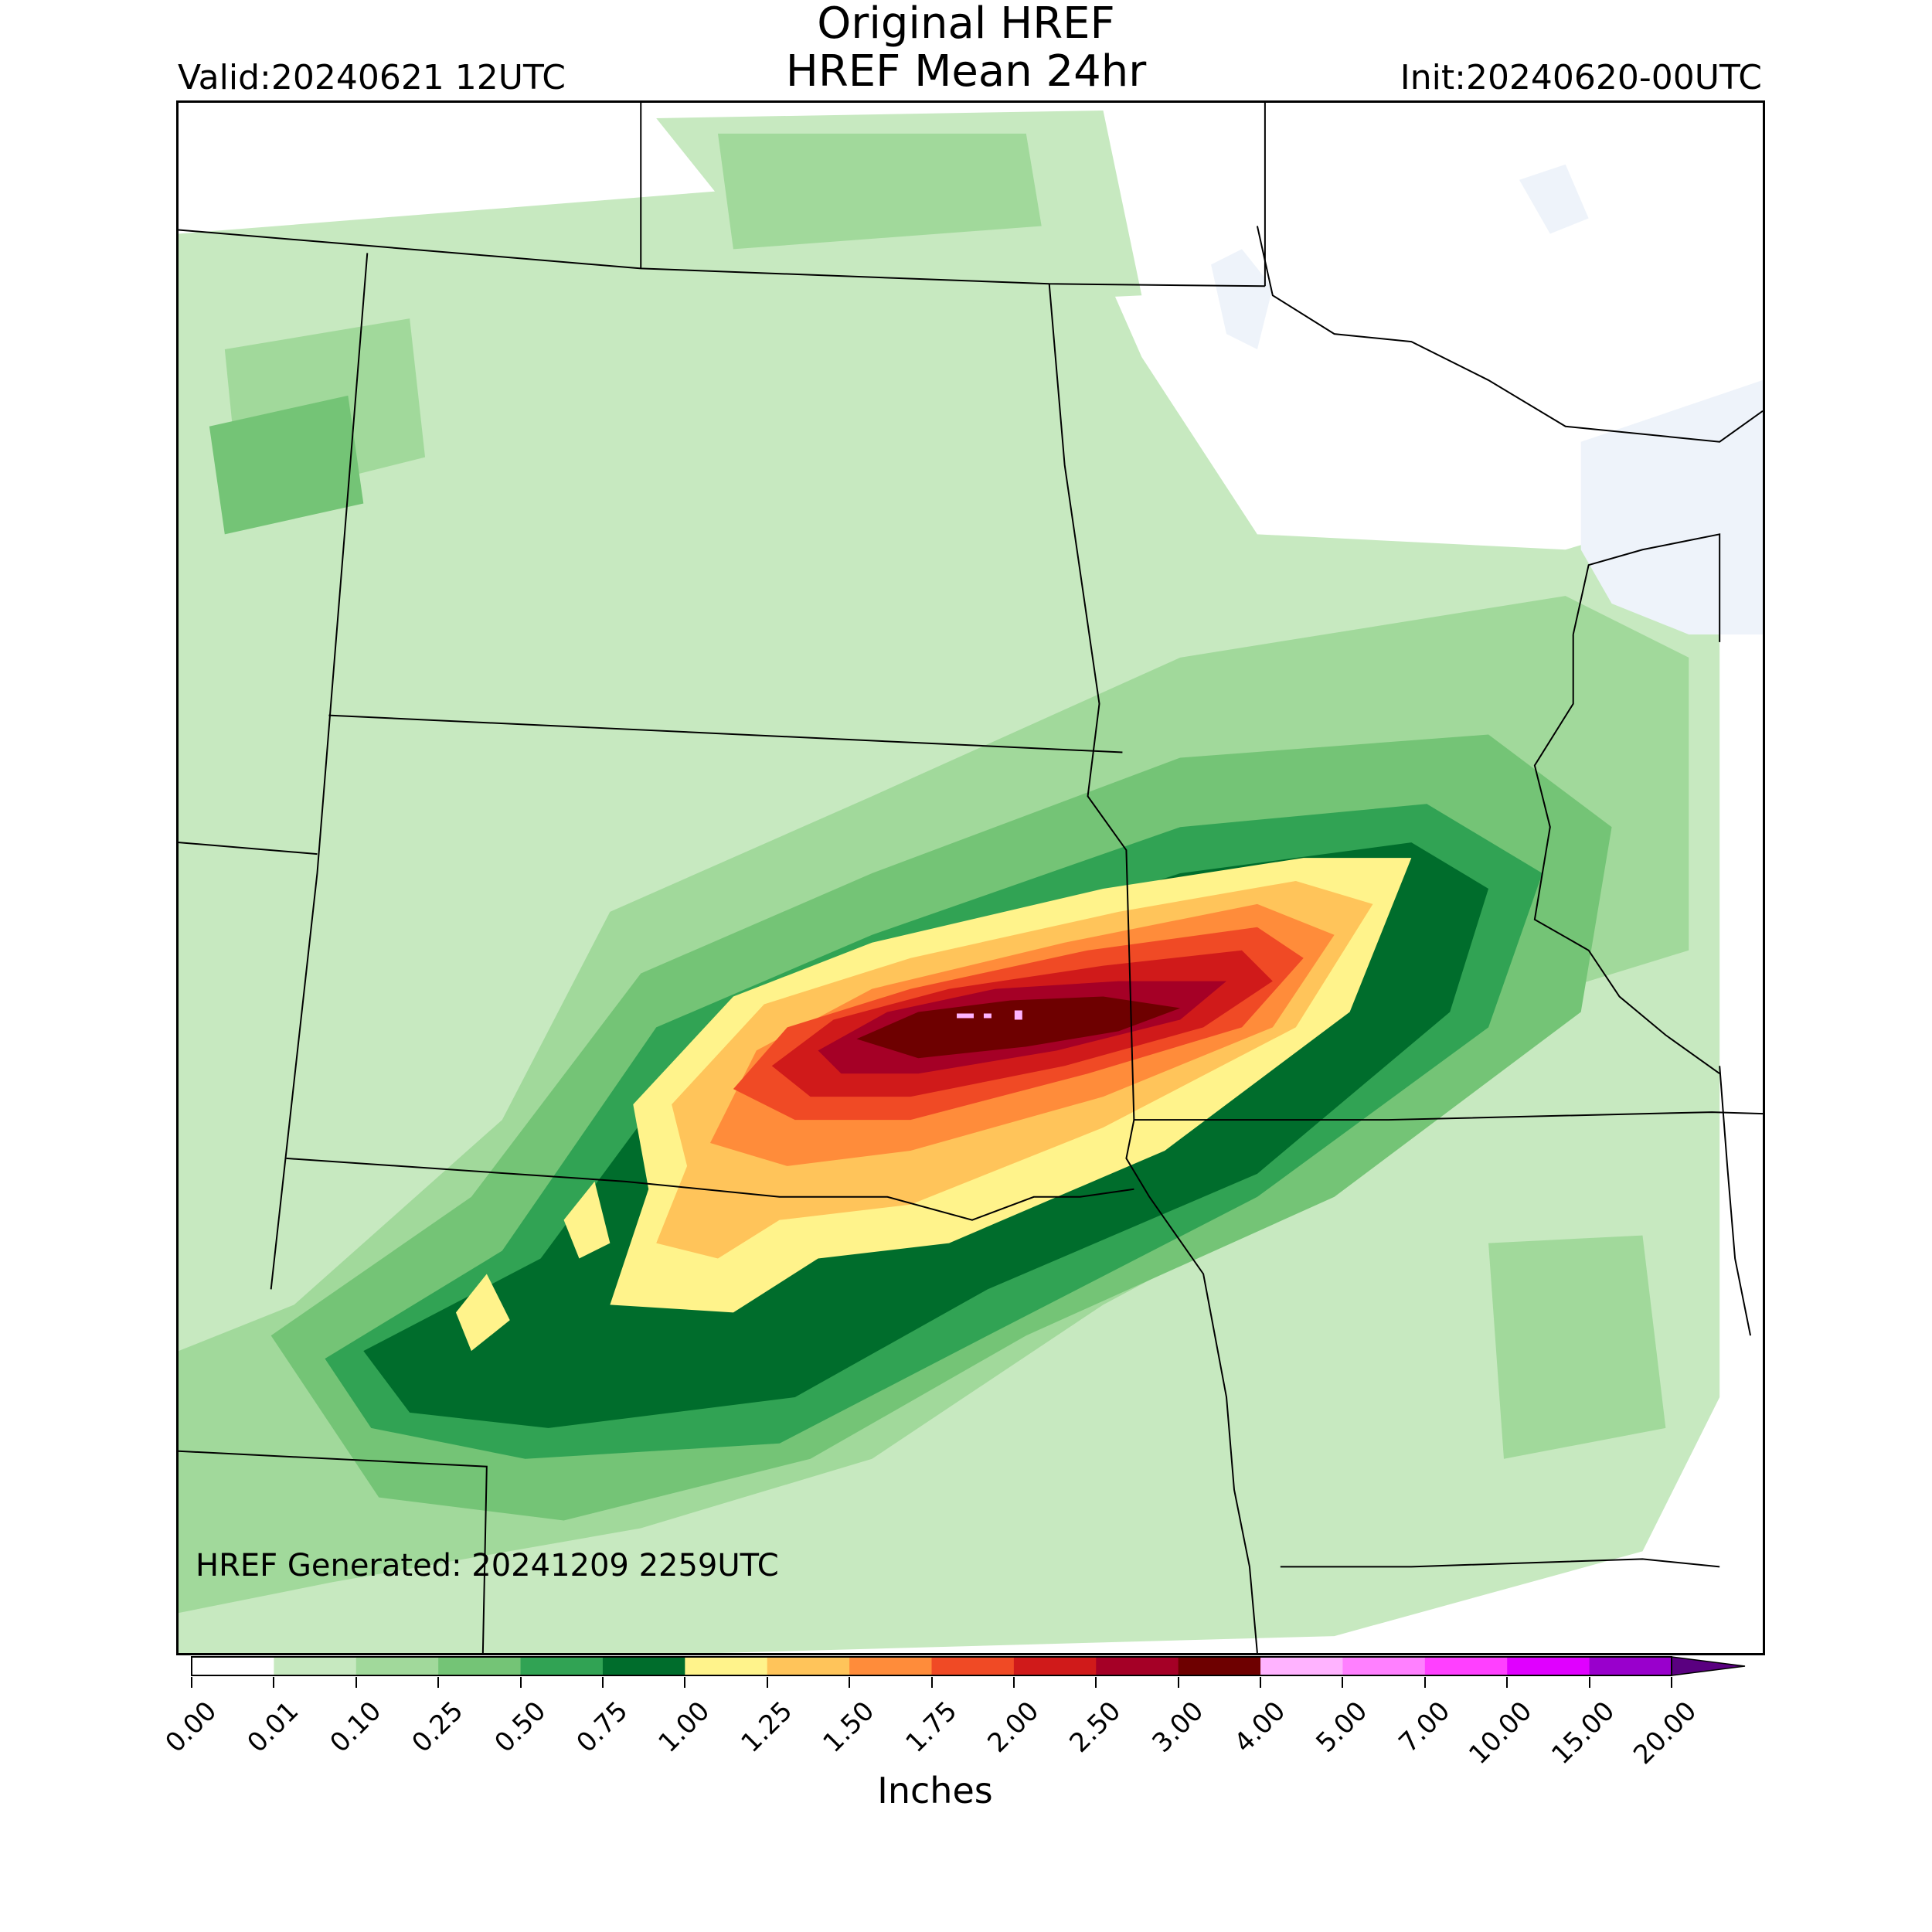  Describe the element at coordinates (273, 1728) in the screenshot. I see `colorbar-tick-label: 0.01` at that location.